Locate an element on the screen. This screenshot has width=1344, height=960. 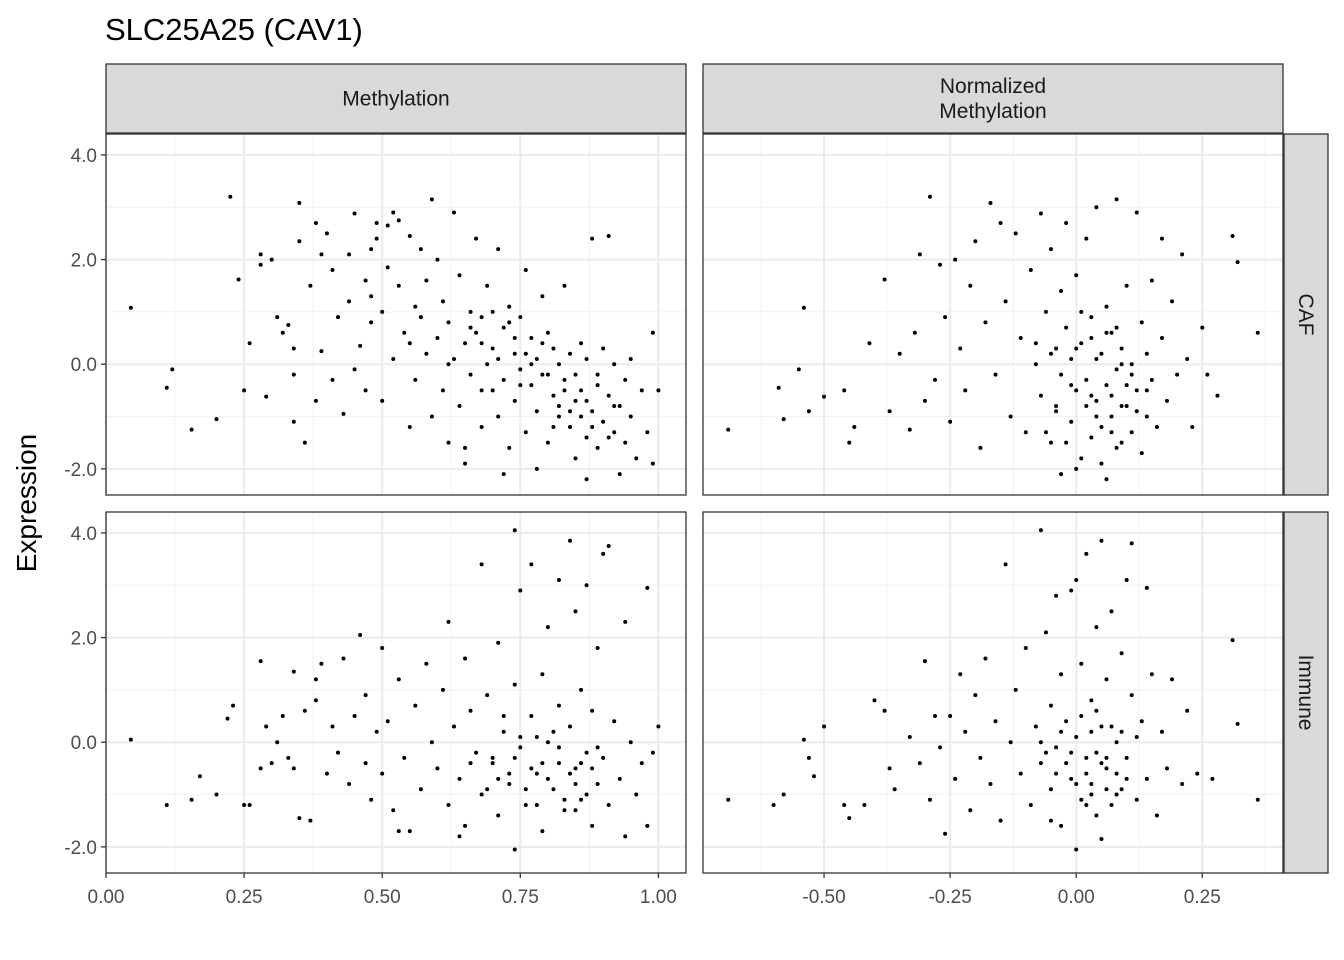
y-tick-label: -2.0 is located at coordinates (80, 848).